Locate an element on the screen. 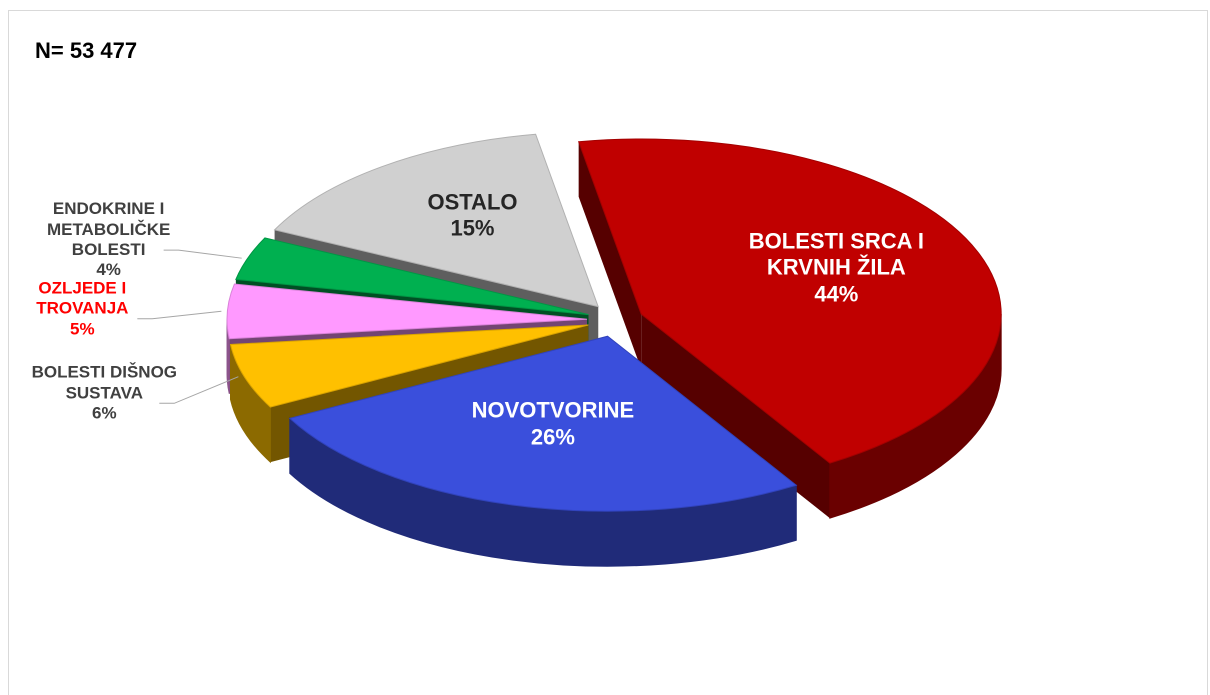 This screenshot has height=695, width=1210. slice-label: OSTALO 15% is located at coordinates (472, 215).